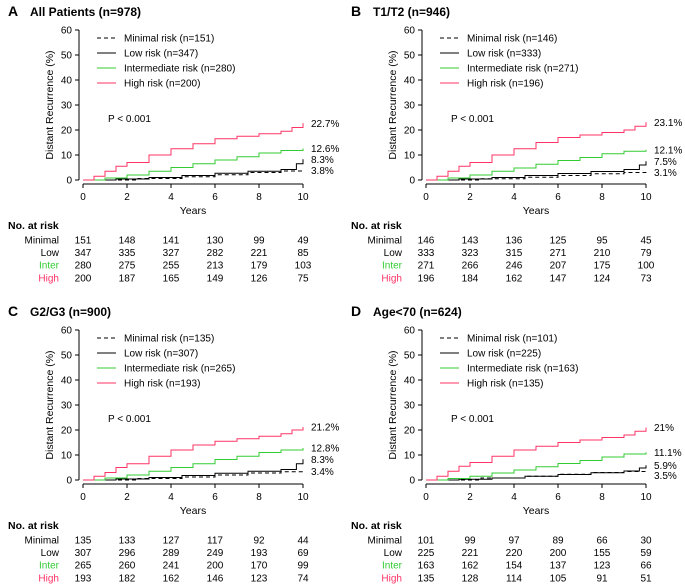 The image size is (685, 585). What do you see at coordinates (259, 278) in the screenshot?
I see `risk-cell: 126` at bounding box center [259, 278].